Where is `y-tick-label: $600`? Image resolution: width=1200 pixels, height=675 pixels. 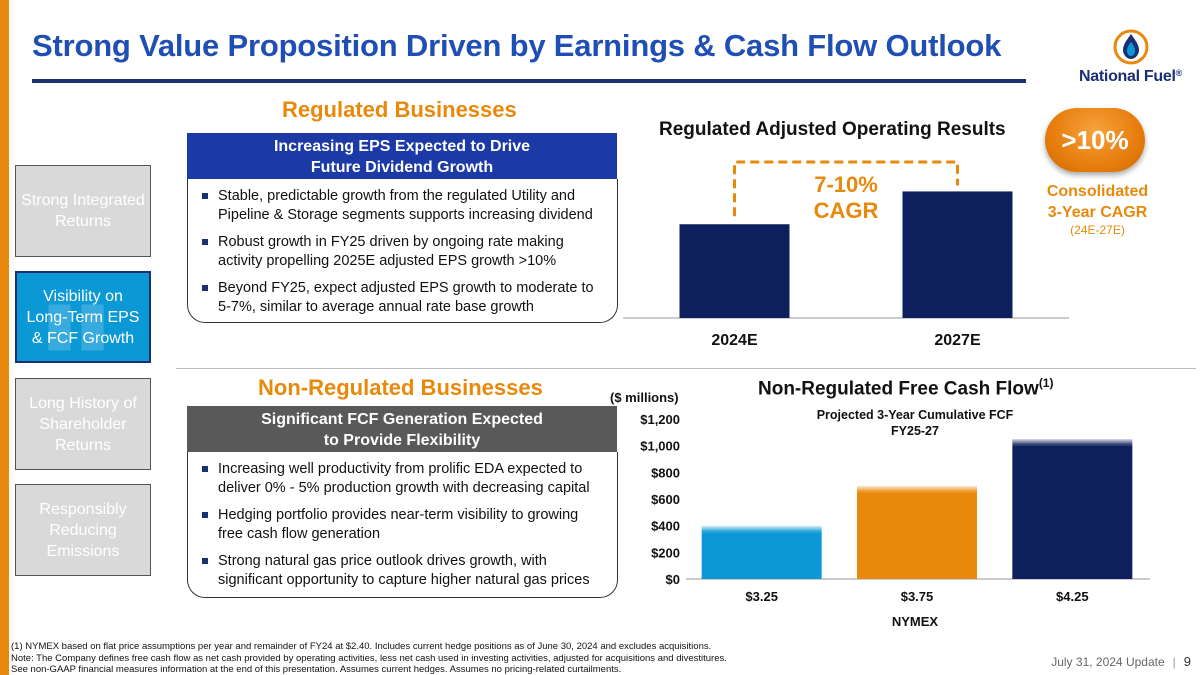
y-tick-label: $600 is located at coordinates (665, 499).